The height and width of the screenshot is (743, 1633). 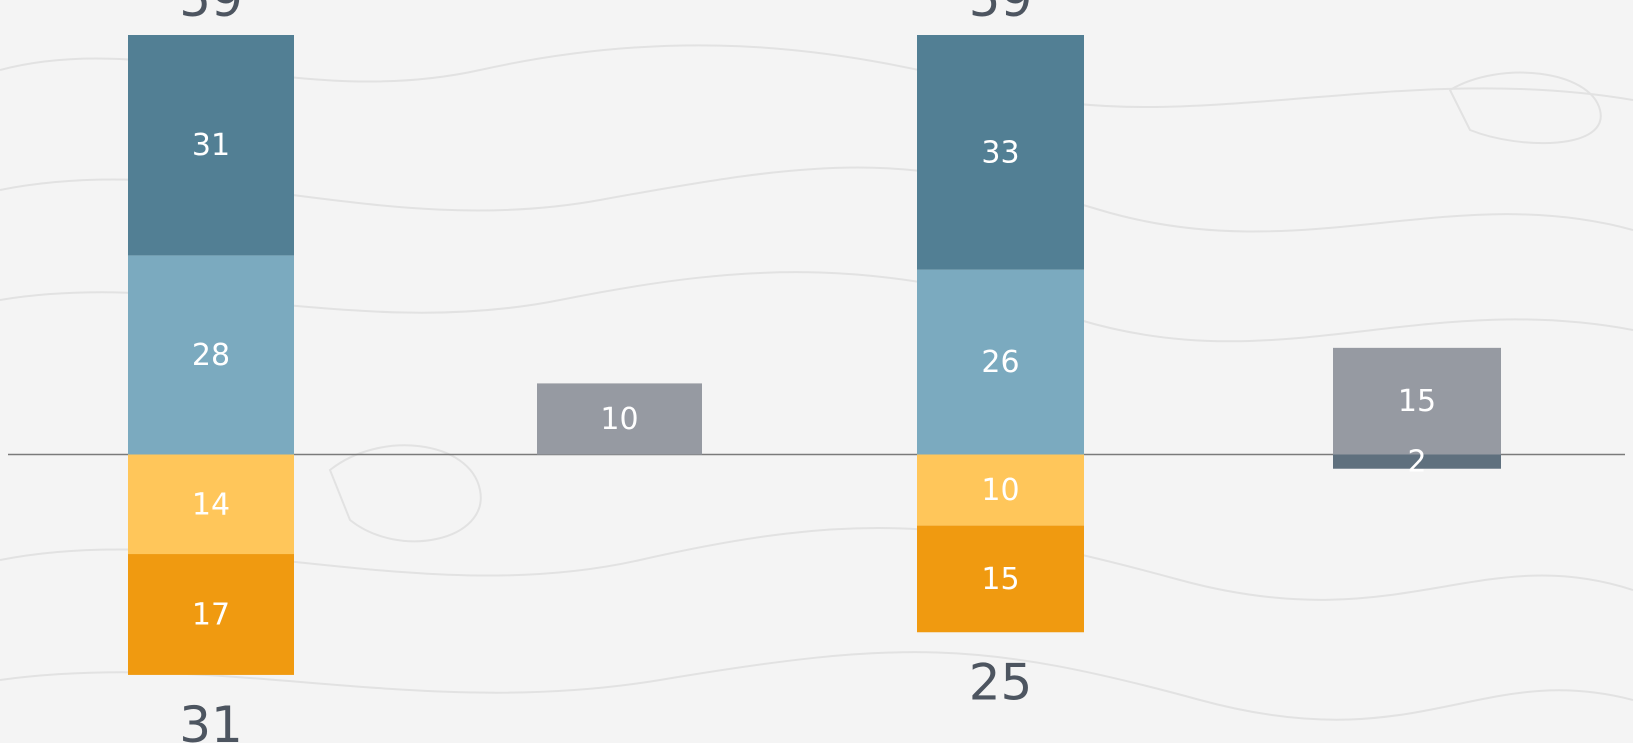 I want to click on group-2-stack-pos-segment-label-1: 33, so click(x=1000, y=152).